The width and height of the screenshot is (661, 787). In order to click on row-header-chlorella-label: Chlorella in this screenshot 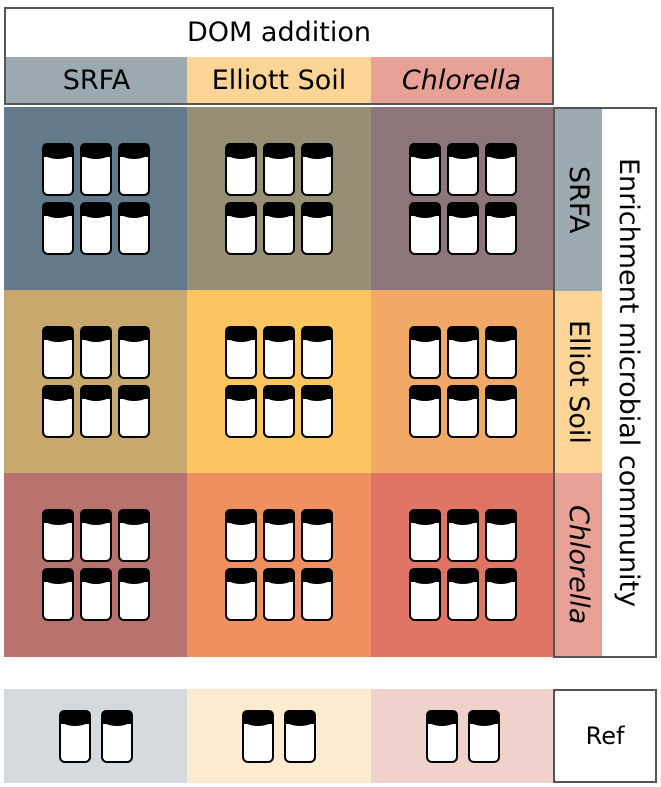, I will do `click(578, 564)`.